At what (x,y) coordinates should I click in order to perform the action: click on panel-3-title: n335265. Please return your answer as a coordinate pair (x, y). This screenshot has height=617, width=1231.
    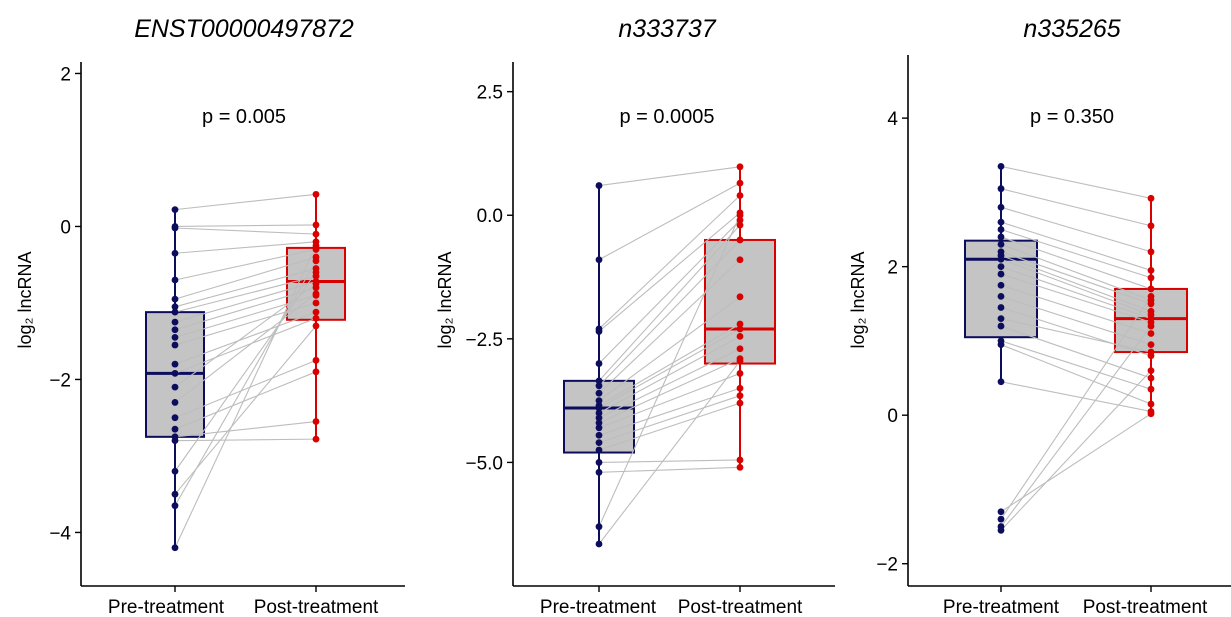
    Looking at the image, I should click on (1071, 29).